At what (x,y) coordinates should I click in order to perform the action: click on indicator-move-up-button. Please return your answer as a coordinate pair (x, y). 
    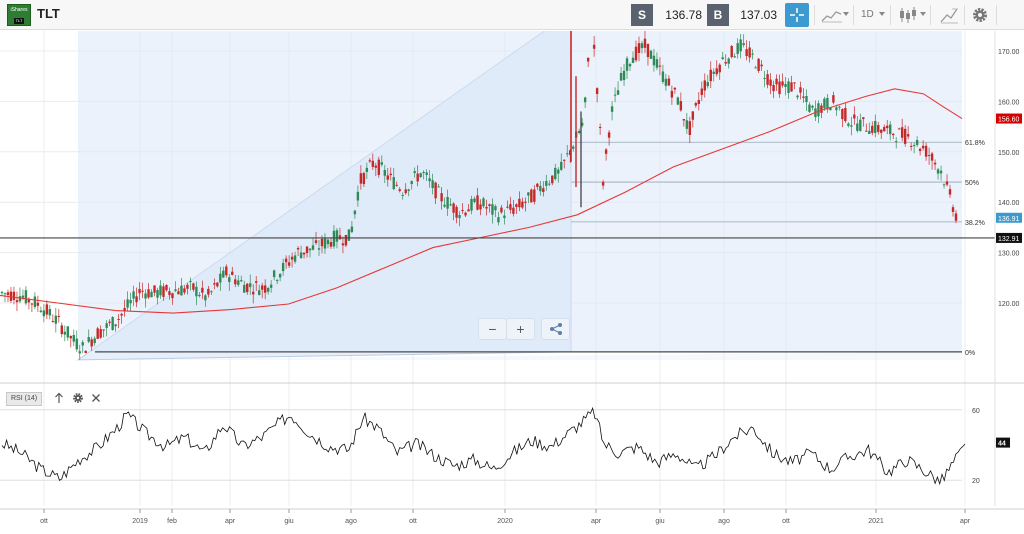
    Looking at the image, I should click on (59, 399).